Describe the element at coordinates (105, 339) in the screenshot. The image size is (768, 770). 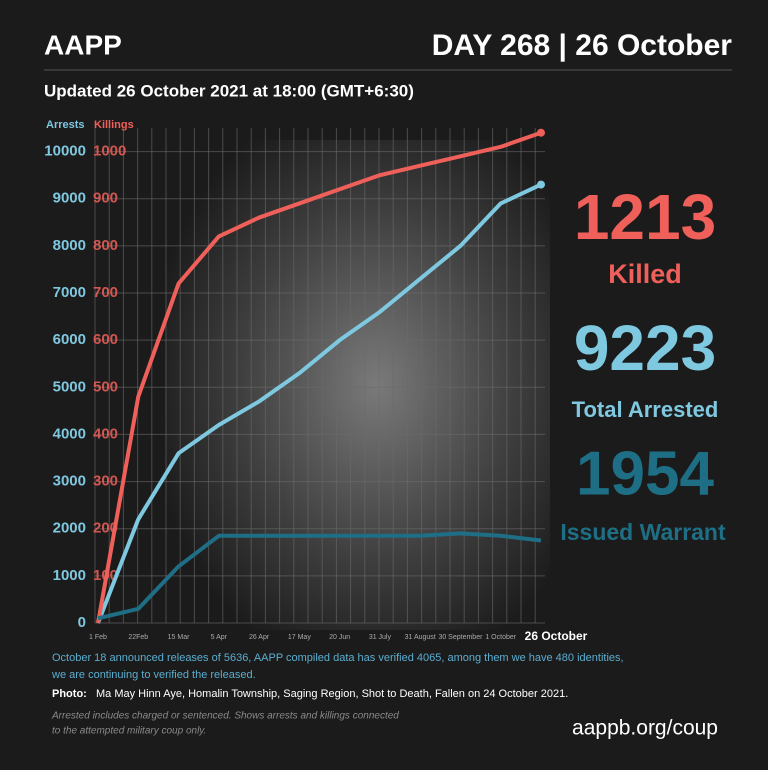
I see `y2-tick-label: 600` at that location.